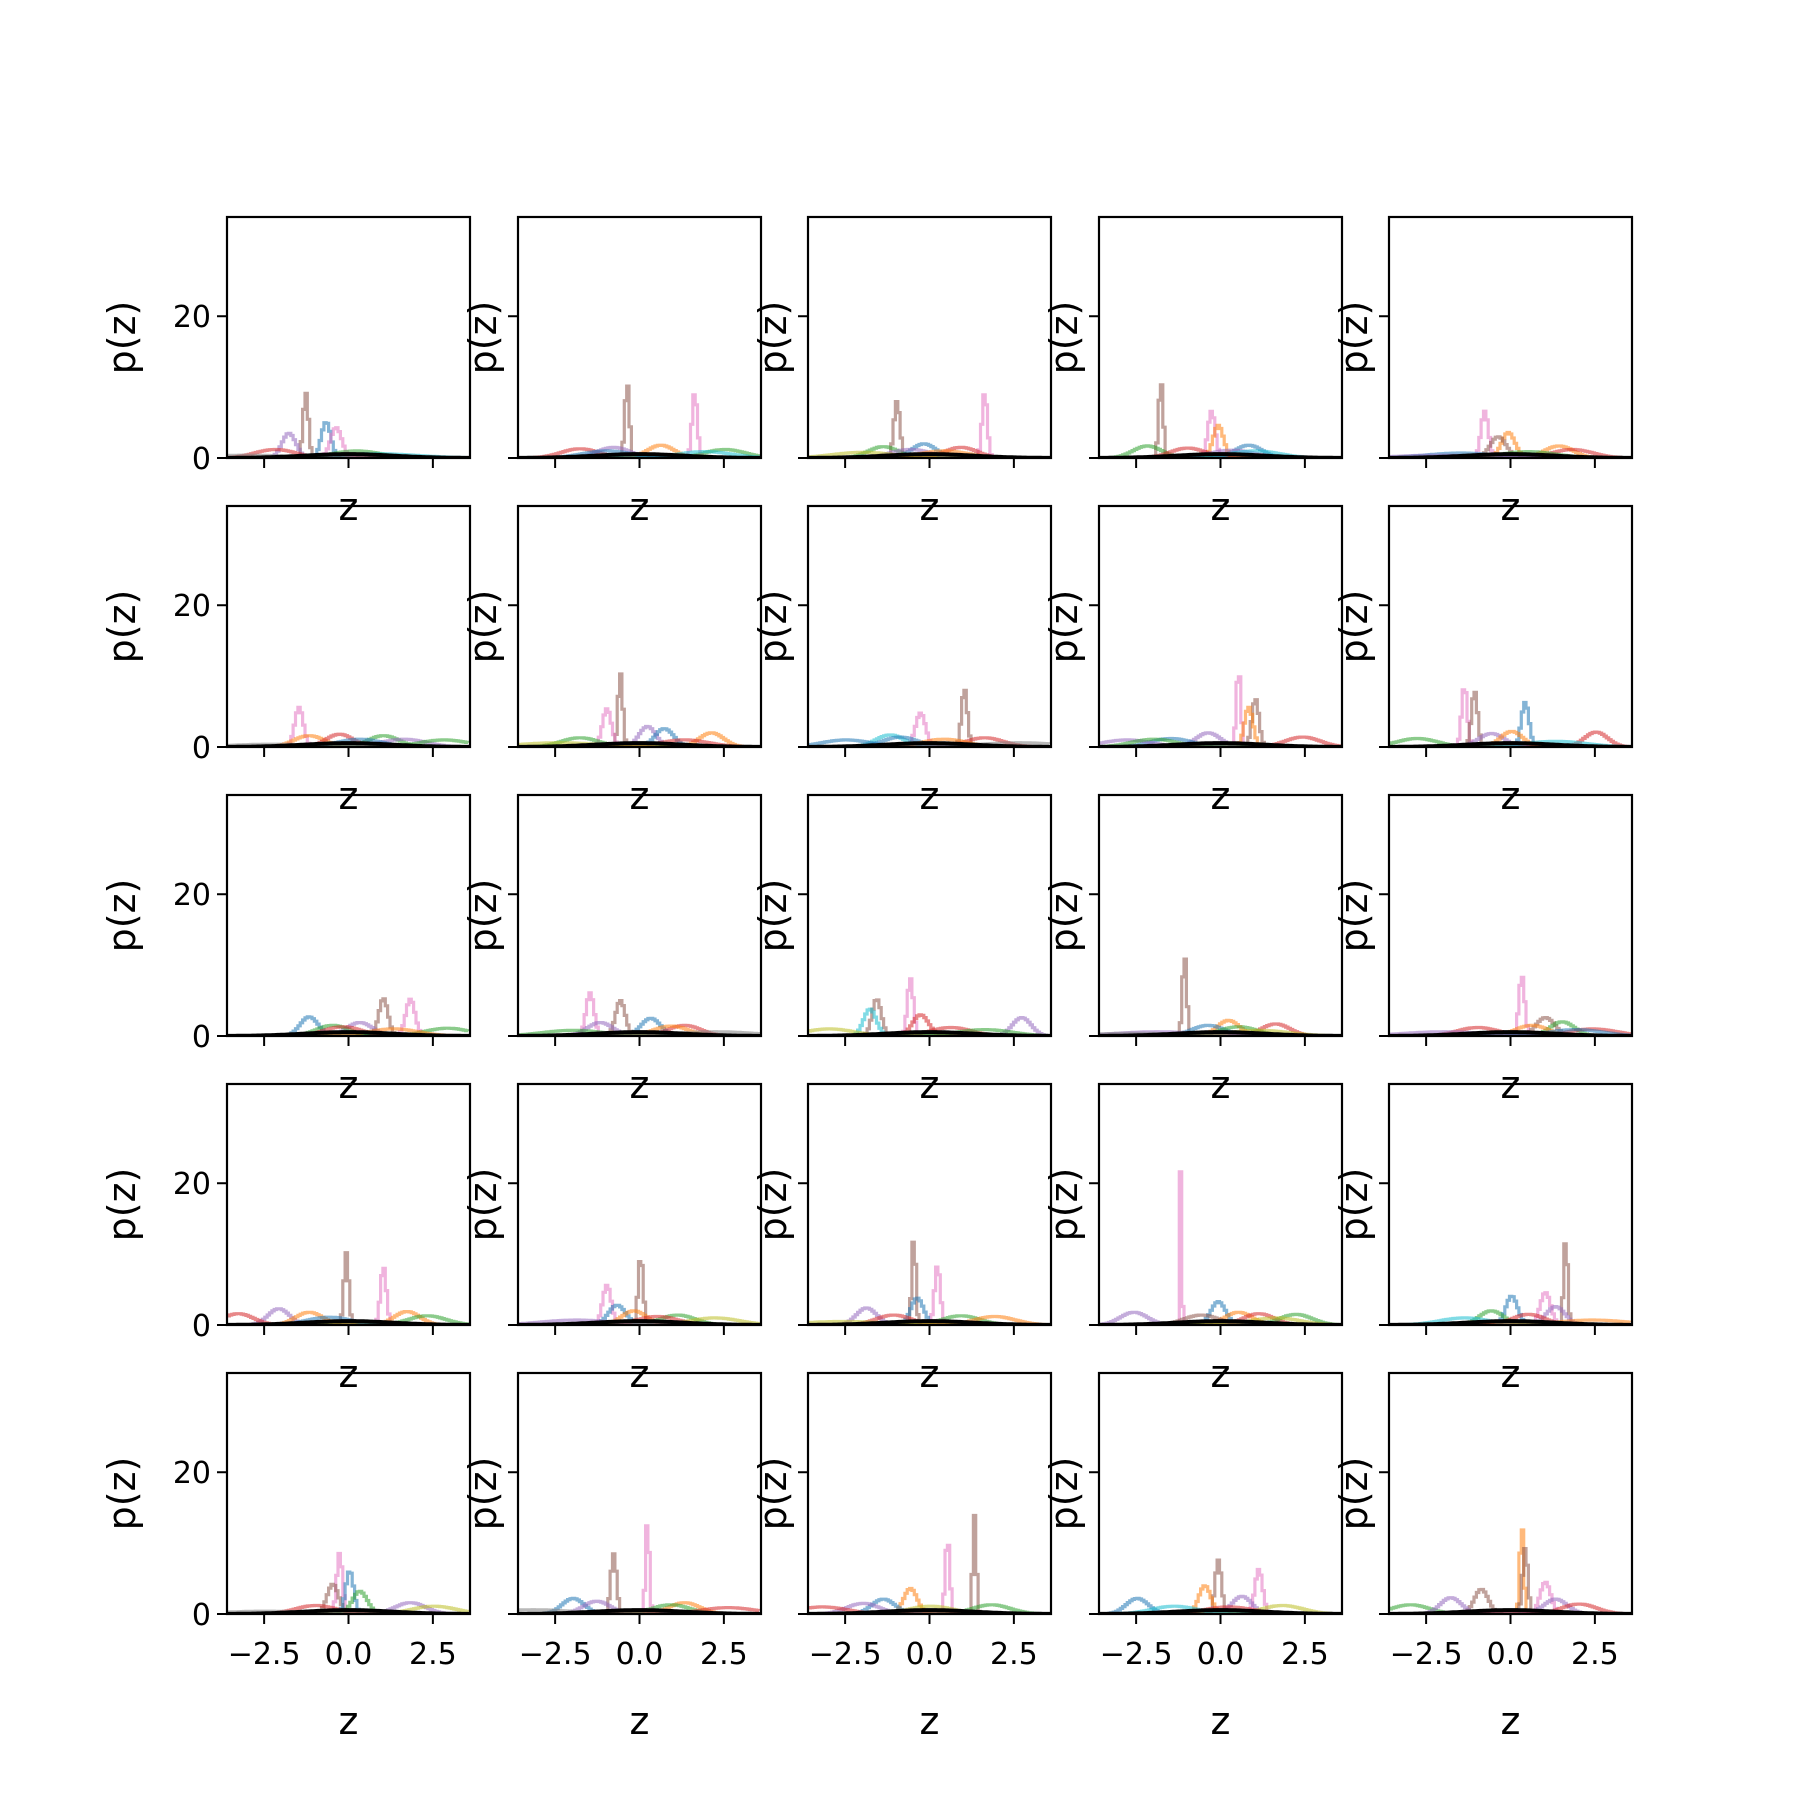 The width and height of the screenshot is (1800, 1800). I want to click on y-tick-label-1: 0, so click(201, 1615).